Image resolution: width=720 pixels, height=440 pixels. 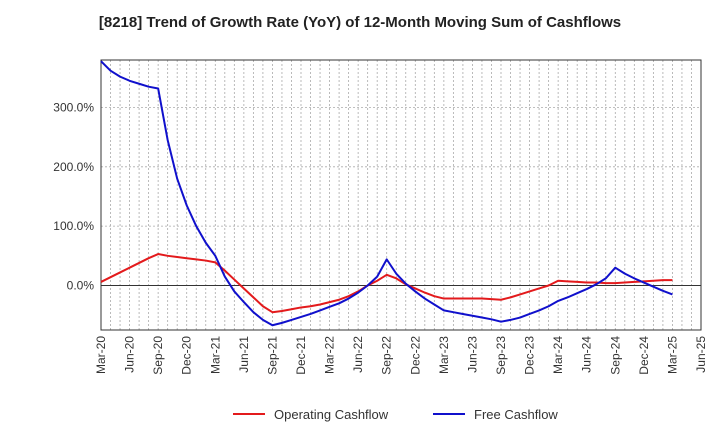 What do you see at coordinates (444, 355) in the screenshot?
I see `x-tick-label: Mar-23` at bounding box center [444, 355].